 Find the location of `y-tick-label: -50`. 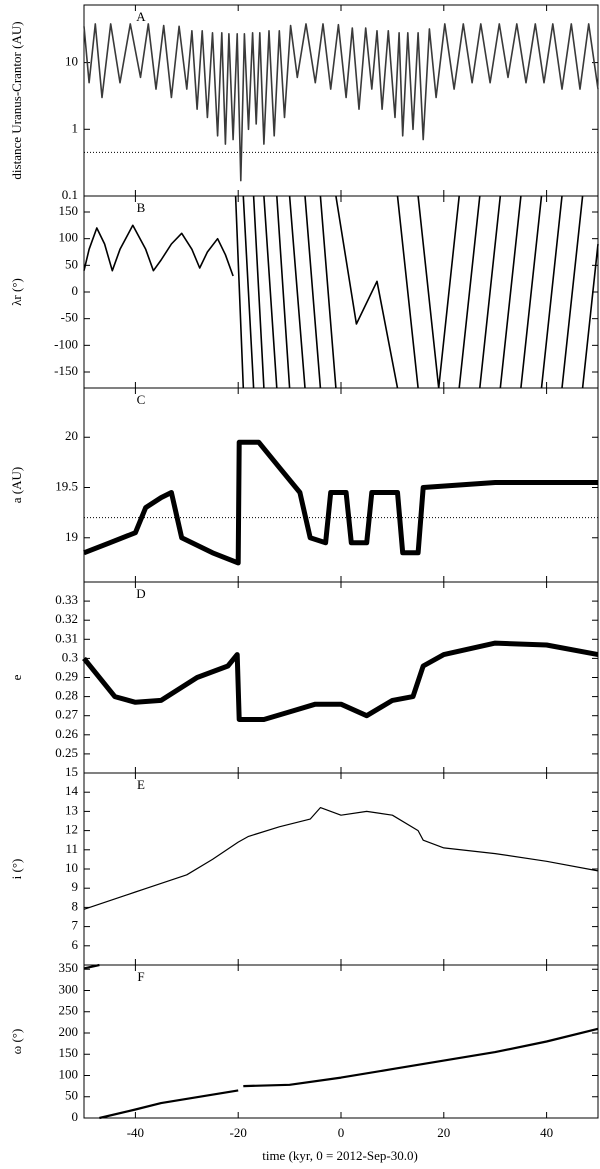

y-tick-label: -50 is located at coordinates (69, 317).